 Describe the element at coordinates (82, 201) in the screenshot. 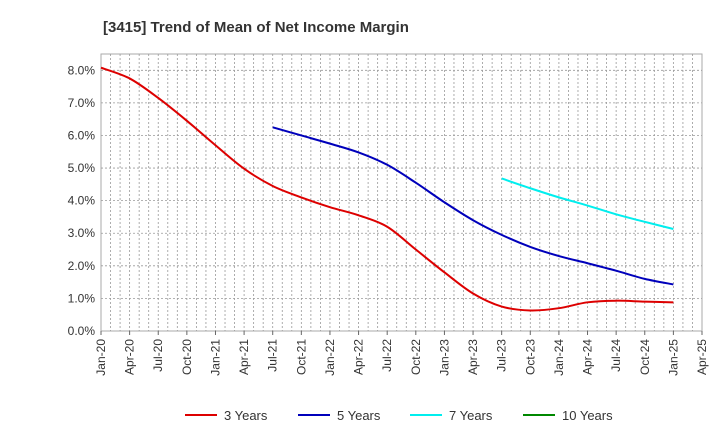

I see `y-tick-label: 4.0%` at that location.